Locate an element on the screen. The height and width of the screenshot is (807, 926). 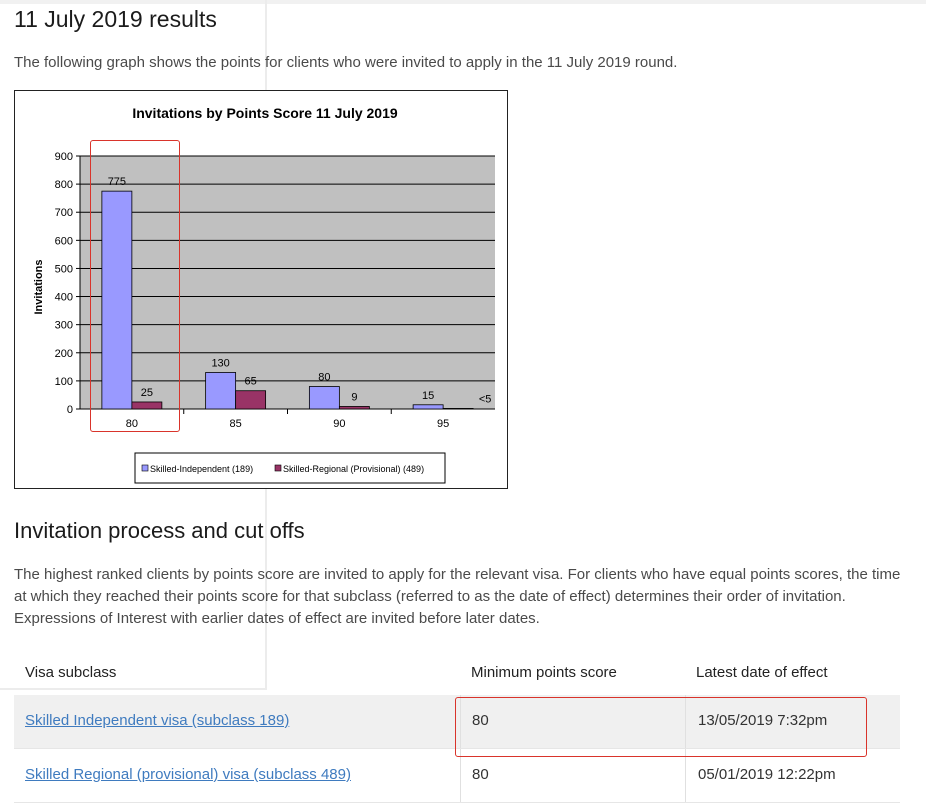
header-latest-date: Latest date of effect is located at coordinates (762, 672).